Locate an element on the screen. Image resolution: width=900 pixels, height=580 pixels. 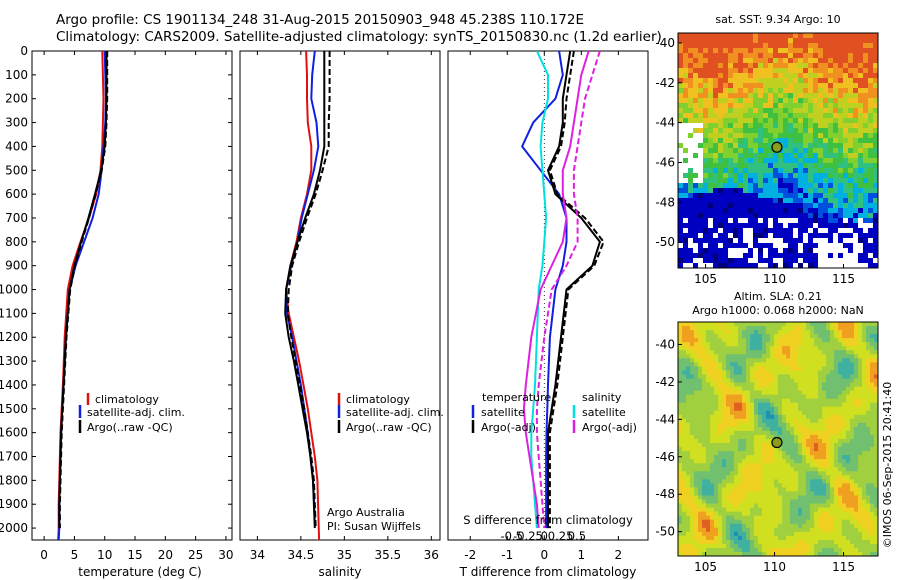
sla-map-xtick-label: 105 is located at coordinates (705, 567).